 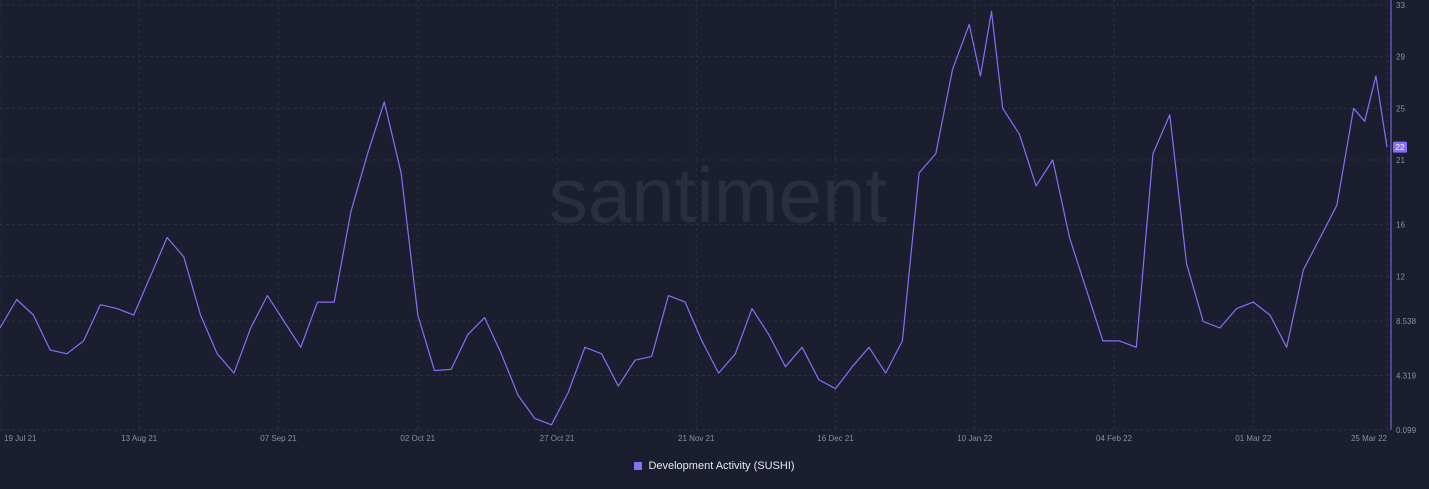 What do you see at coordinates (1400, 160) in the screenshot?
I see `y-tick-label: 21` at bounding box center [1400, 160].